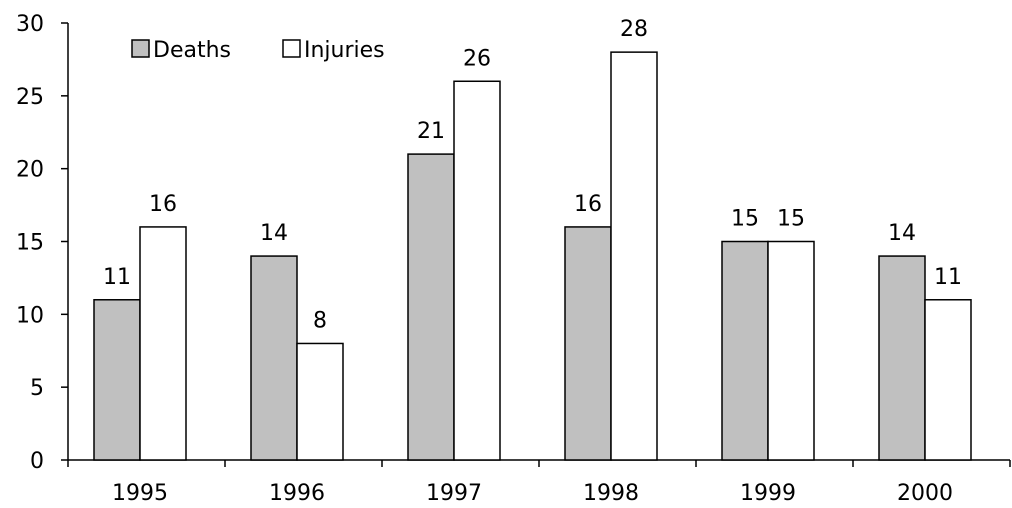  What do you see at coordinates (37, 461) in the screenshot?
I see `y-tick-label: 0` at bounding box center [37, 461].